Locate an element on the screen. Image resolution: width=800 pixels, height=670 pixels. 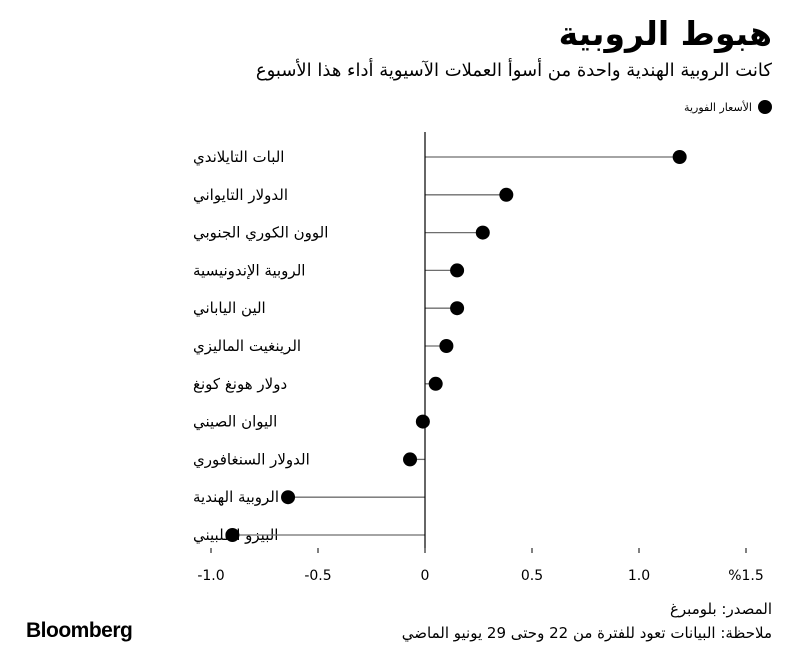
category-label: الدولار التايواني is located at coordinates (240, 195).